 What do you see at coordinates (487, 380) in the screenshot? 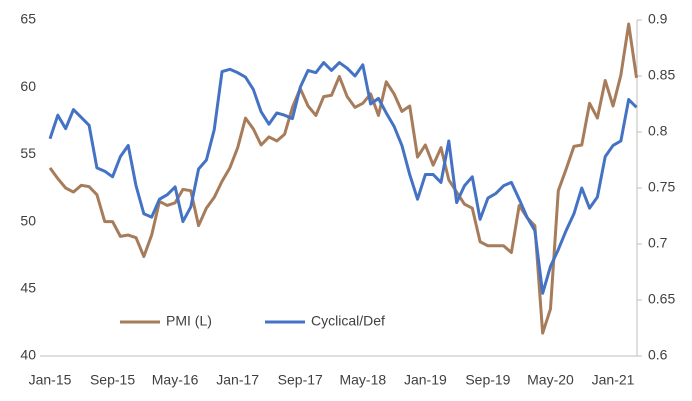
I see `x-tick-label: Sep-19` at bounding box center [487, 380].